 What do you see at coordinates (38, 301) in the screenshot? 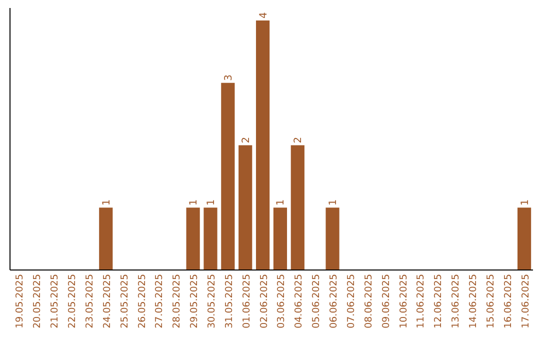
I see `x-tick-label: 20.05.2025` at bounding box center [38, 301].